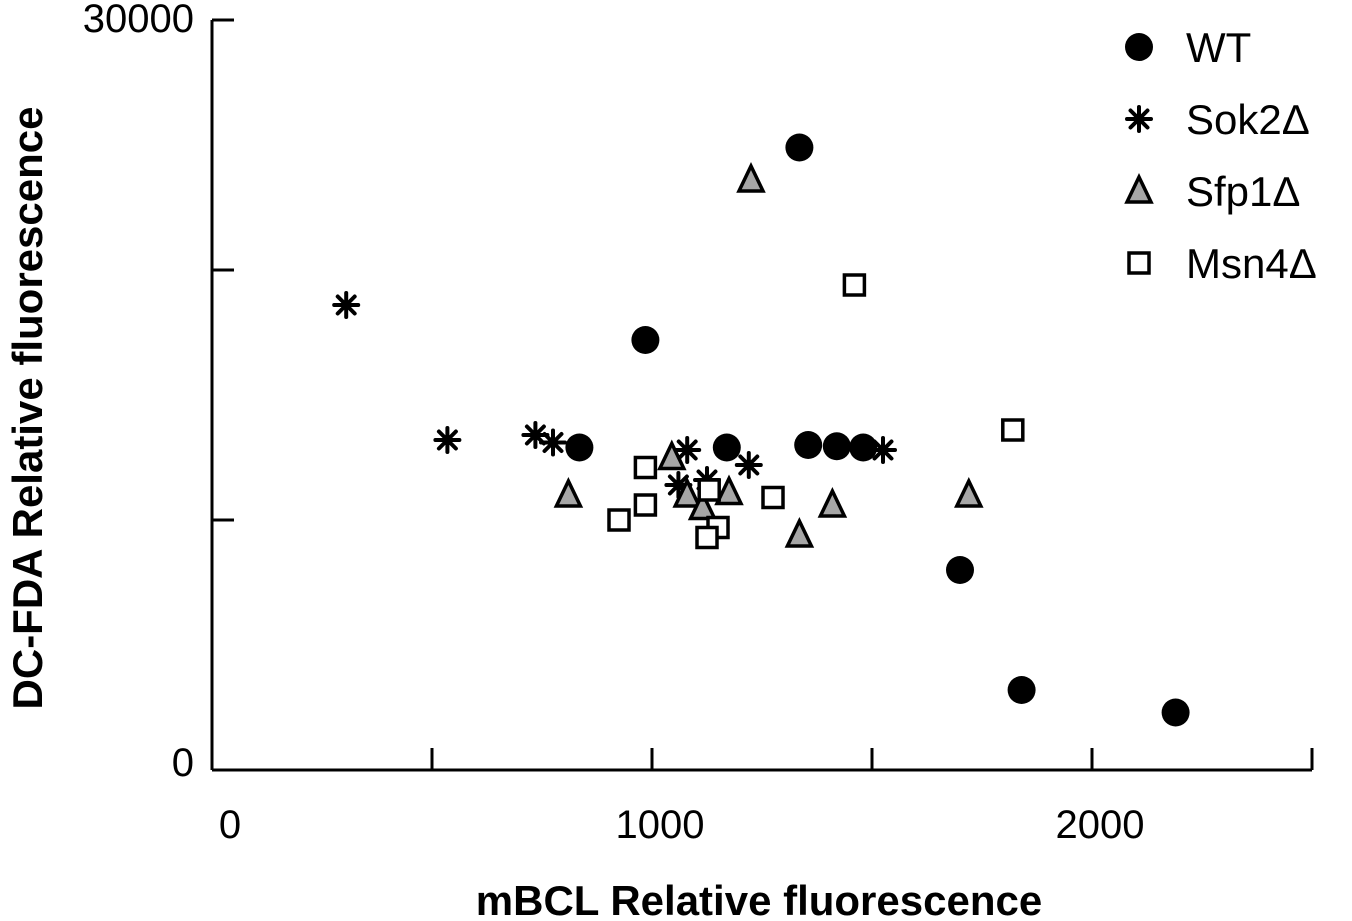 This screenshot has width=1352, height=921. What do you see at coordinates (138, 20) in the screenshot?
I see `y-tick-label: 30000` at bounding box center [138, 20].